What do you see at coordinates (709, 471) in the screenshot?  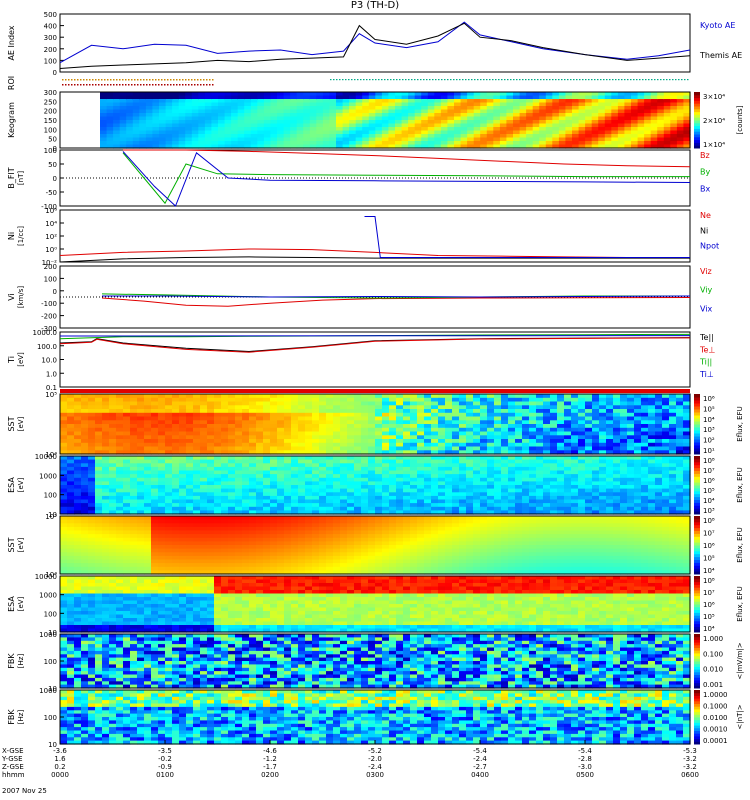 I see `colorbar-tick-label: 10⁷` at bounding box center [709, 471].